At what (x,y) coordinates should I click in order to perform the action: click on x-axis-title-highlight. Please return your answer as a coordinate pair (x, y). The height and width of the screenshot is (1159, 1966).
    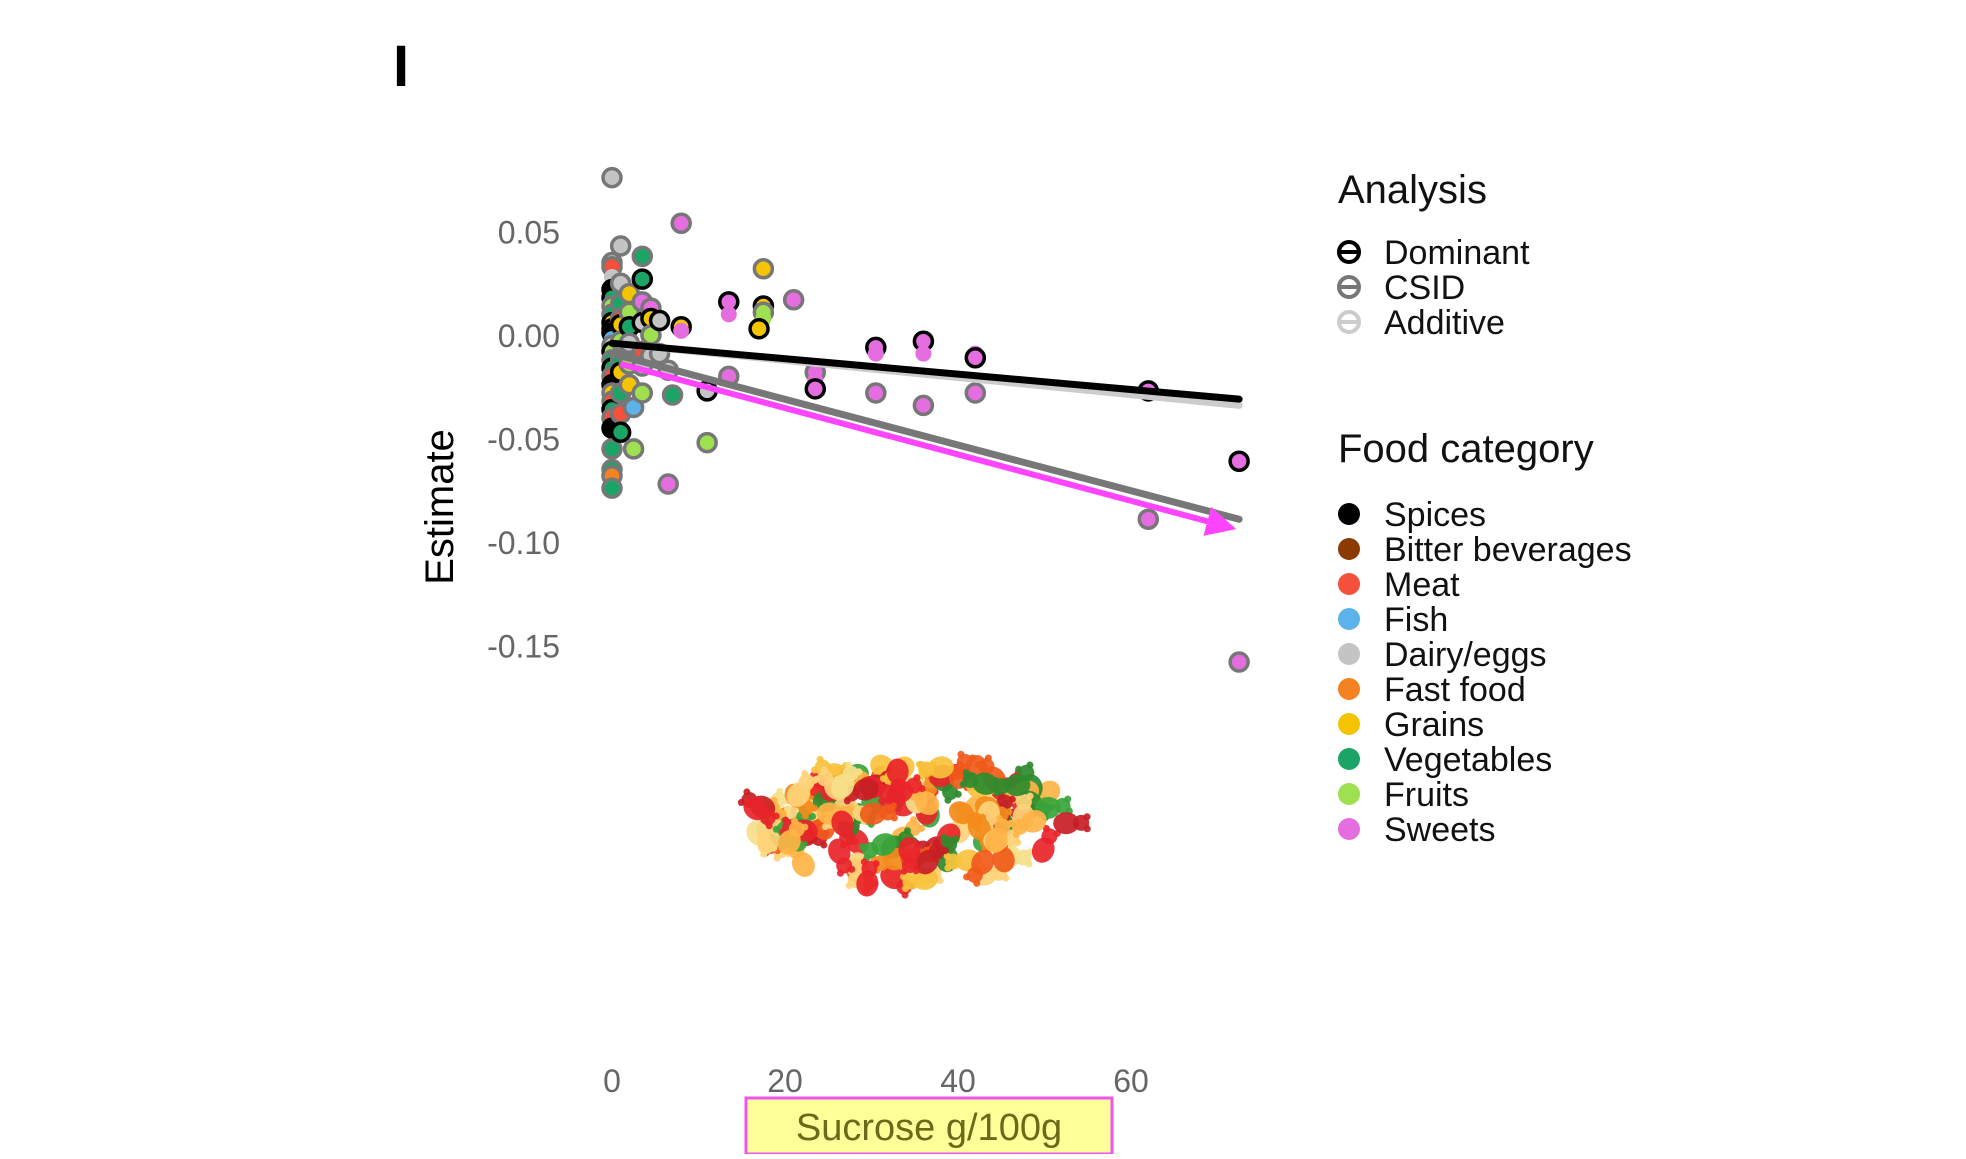
    Looking at the image, I should click on (929, 1126).